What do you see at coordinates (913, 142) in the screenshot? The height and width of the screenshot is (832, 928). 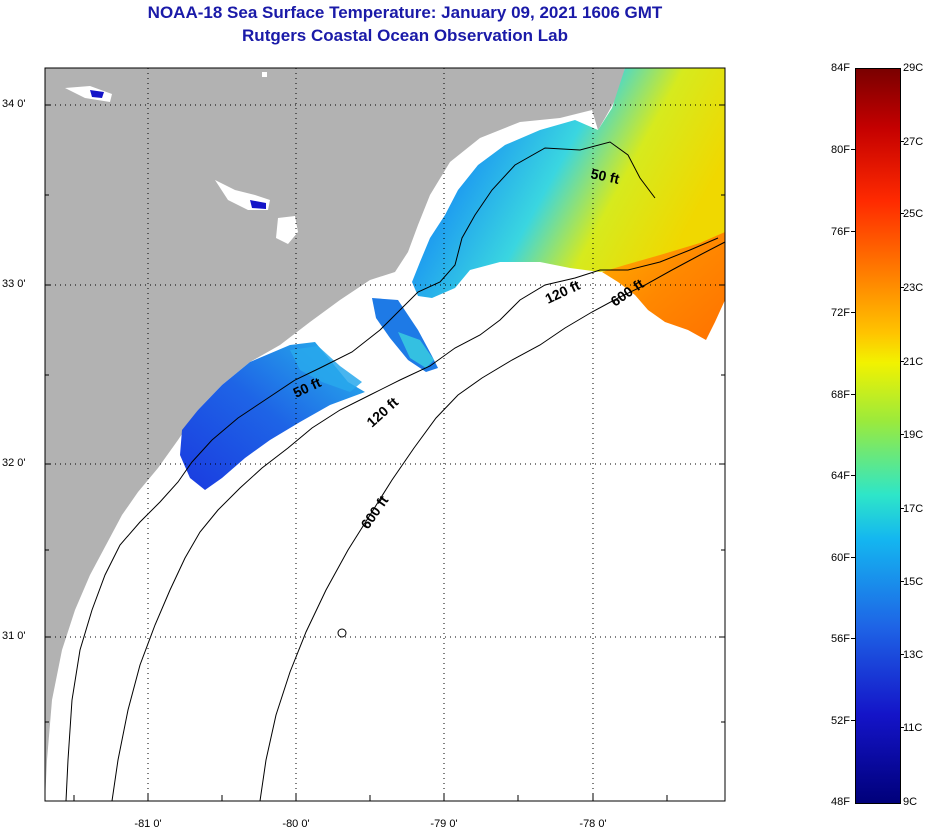 I see `cb-label-27c: 27C` at bounding box center [913, 142].